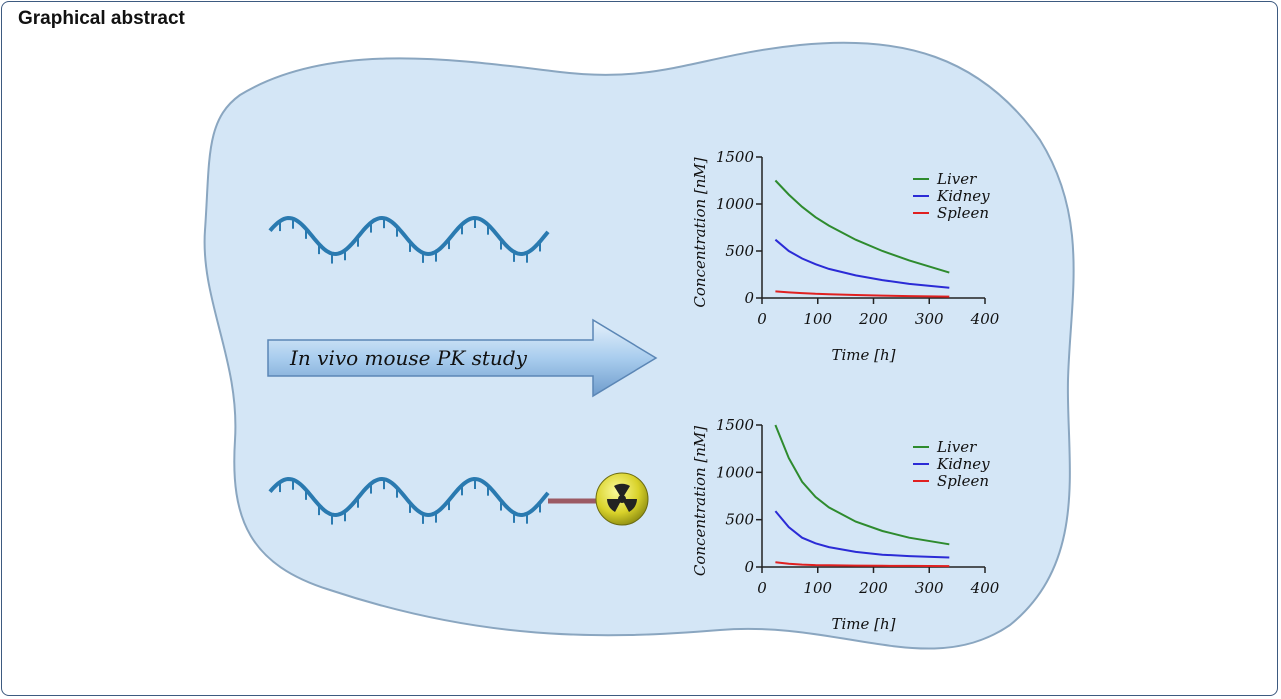 Image resolution: width=1281 pixels, height=699 pixels. I want to click on arrow, so click(462, 358).